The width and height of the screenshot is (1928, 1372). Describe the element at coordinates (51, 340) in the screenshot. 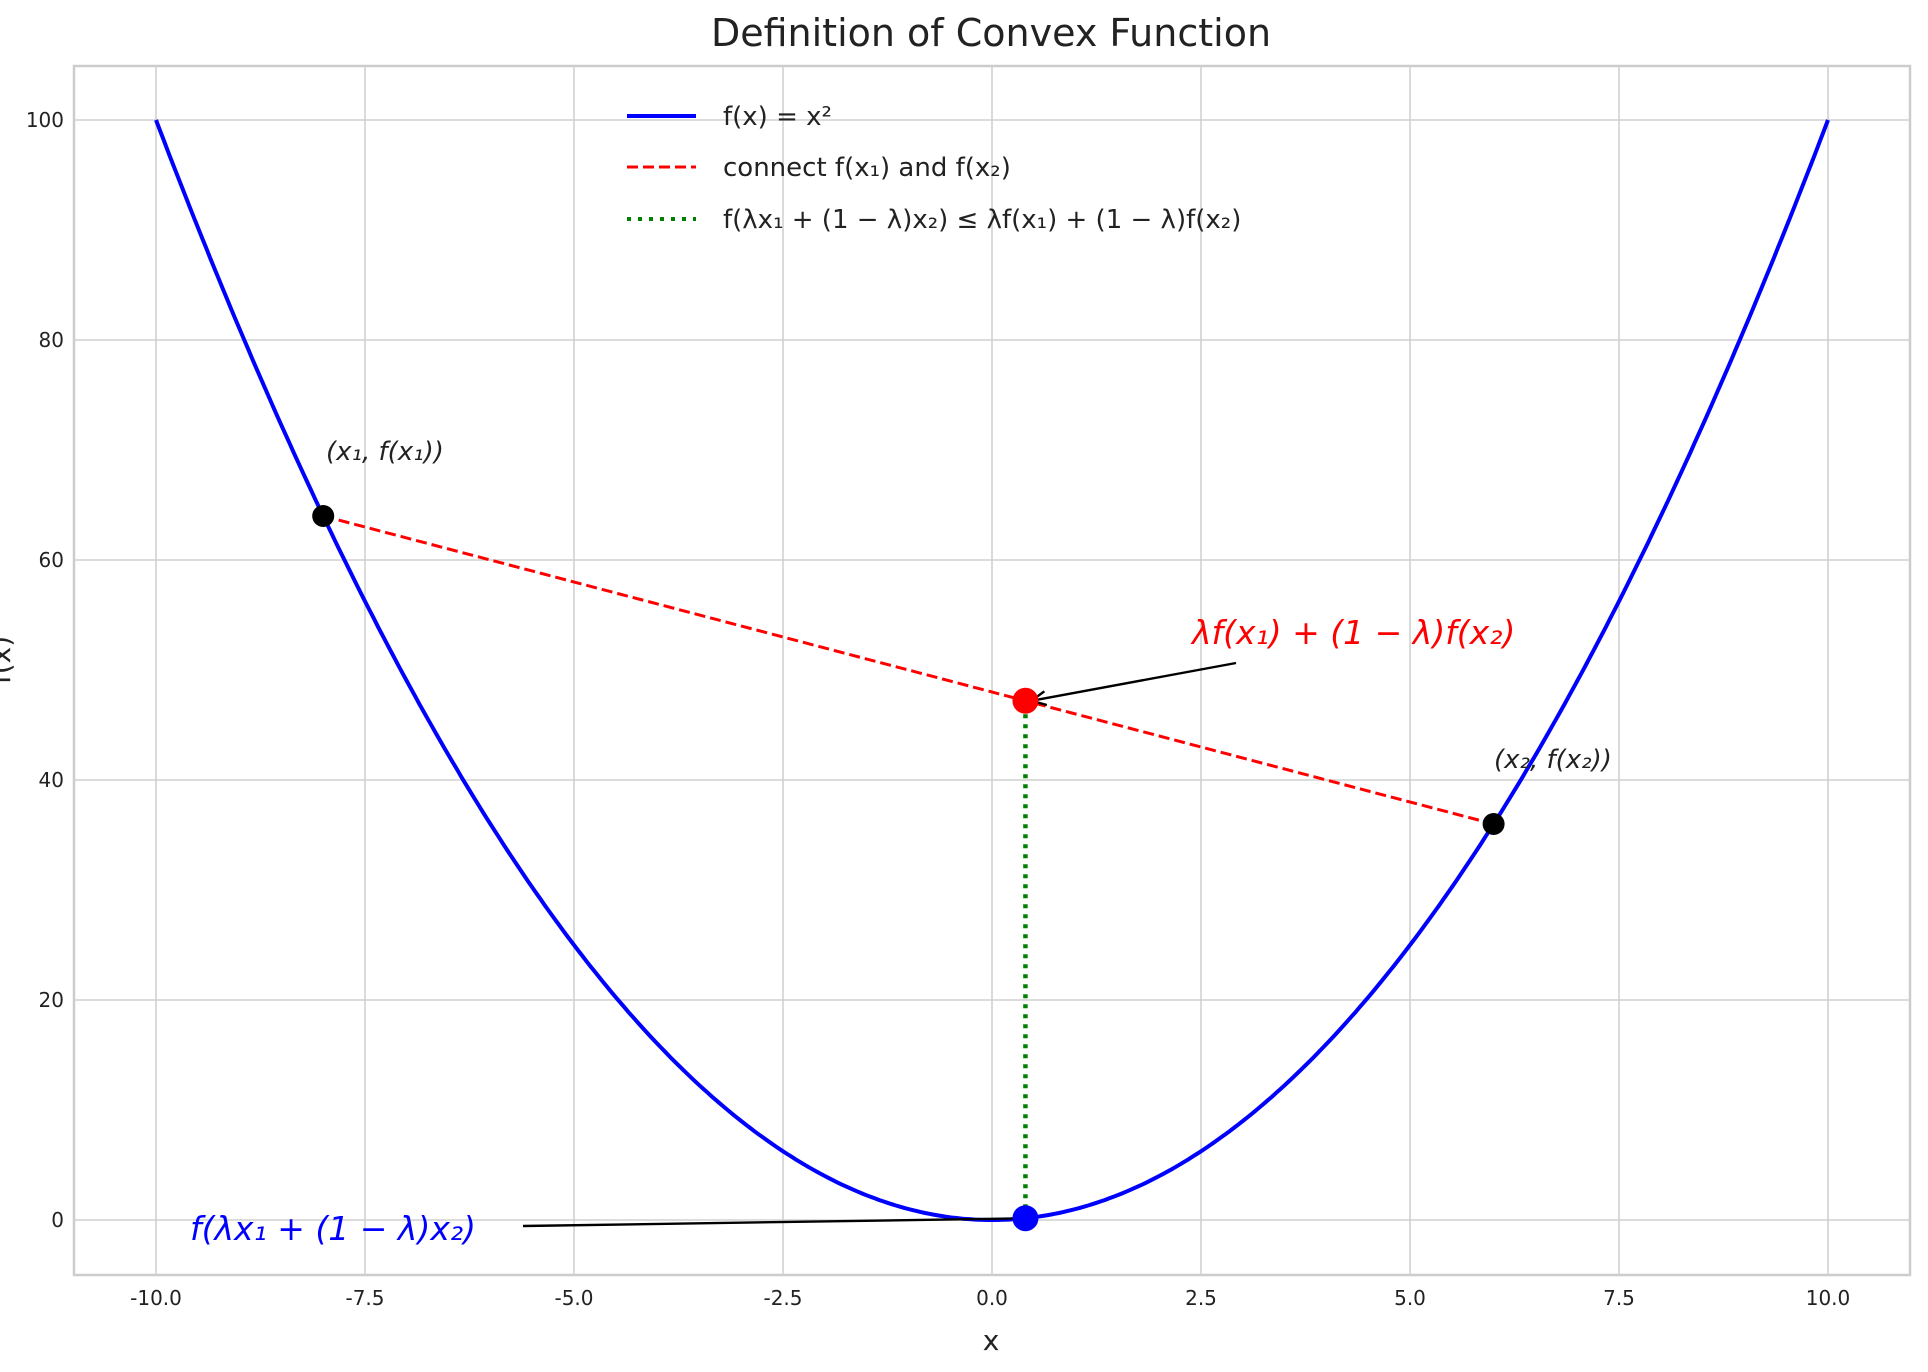

I see `y-tick-label: 80` at that location.